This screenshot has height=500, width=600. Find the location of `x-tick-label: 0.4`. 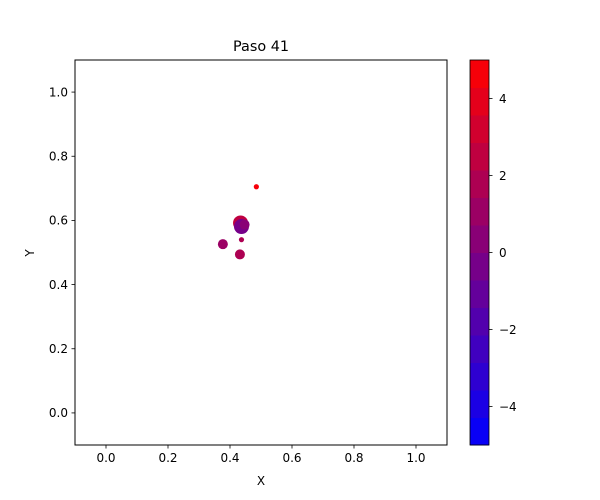

x-tick-label: 0.4 is located at coordinates (229, 458).